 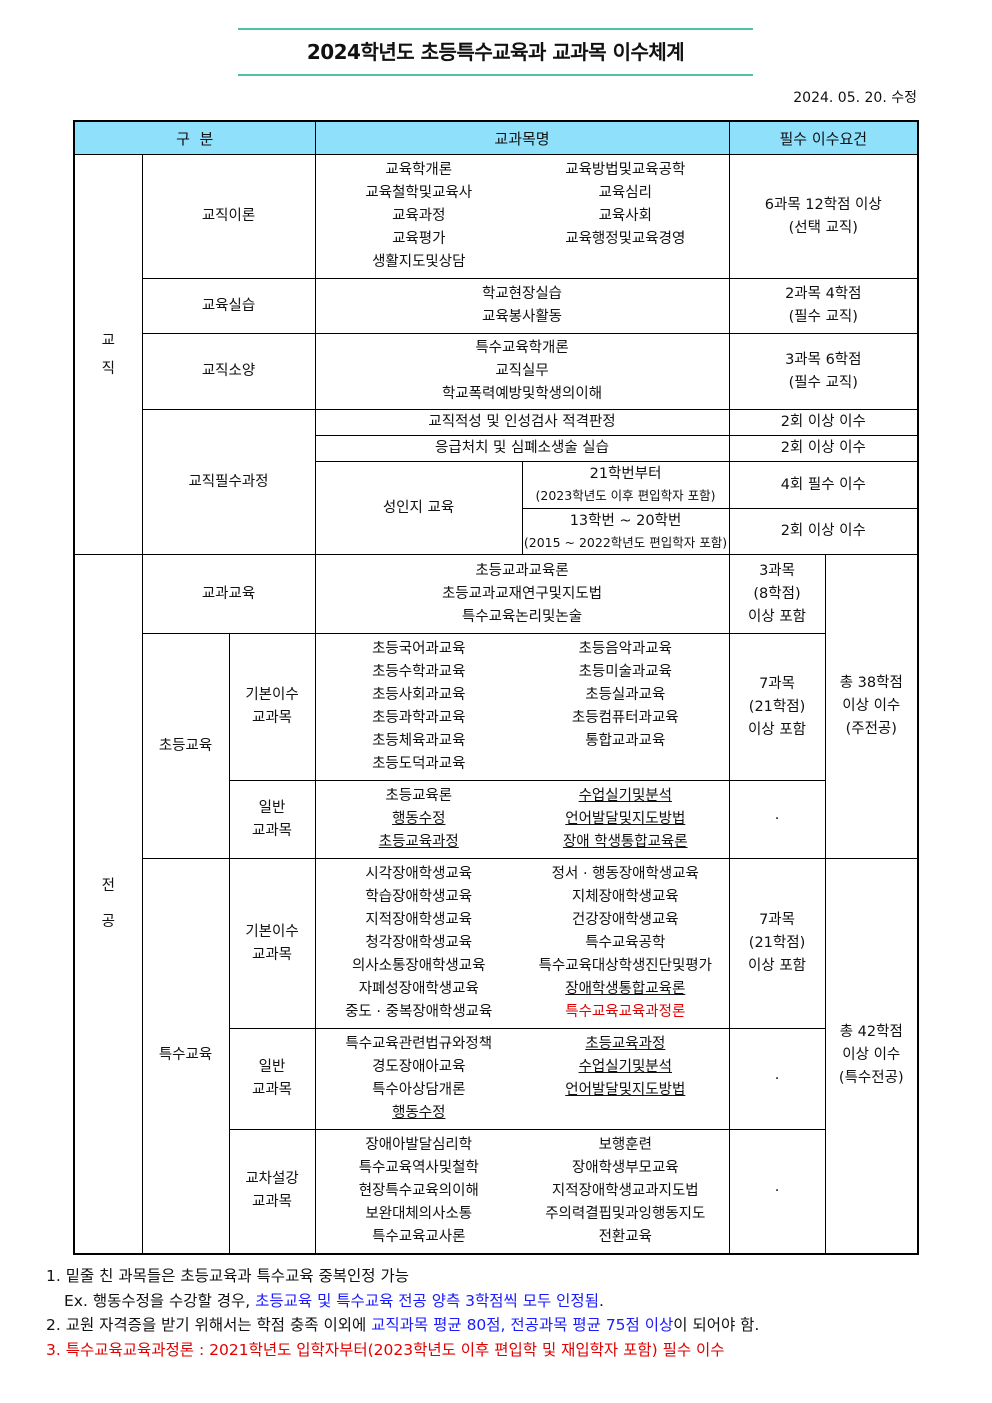 I want to click on subject-item: 특수교육공학, so click(x=625, y=943).